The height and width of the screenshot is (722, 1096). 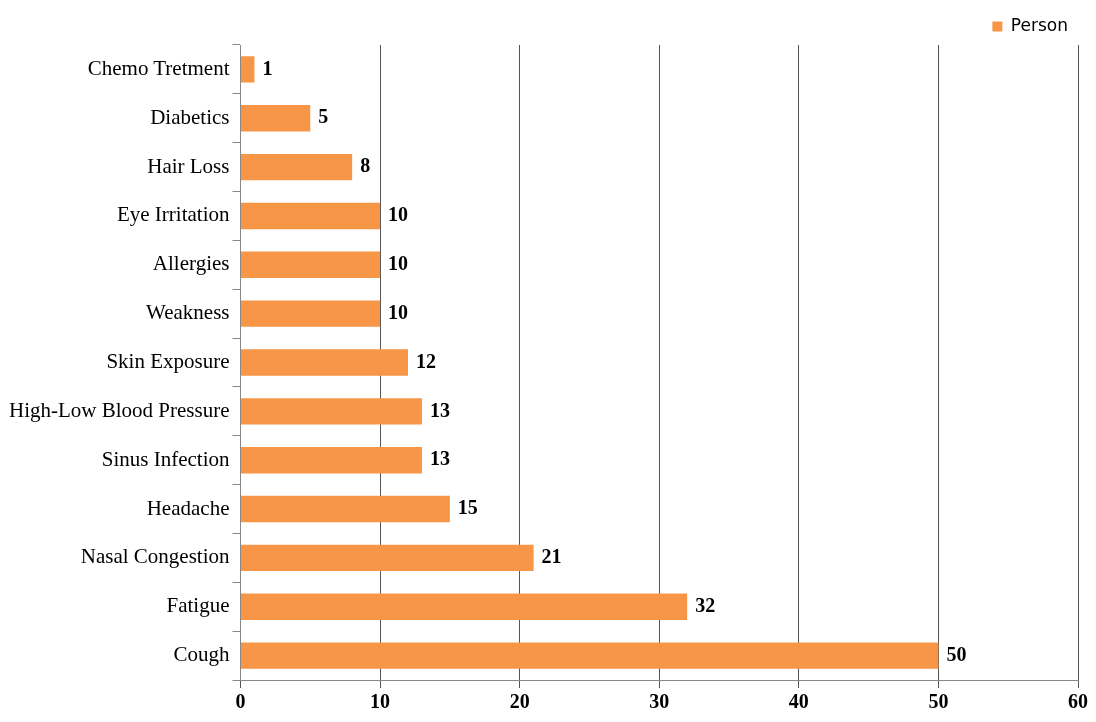 What do you see at coordinates (380, 701) in the screenshot?
I see `x-tick-label: 10` at bounding box center [380, 701].